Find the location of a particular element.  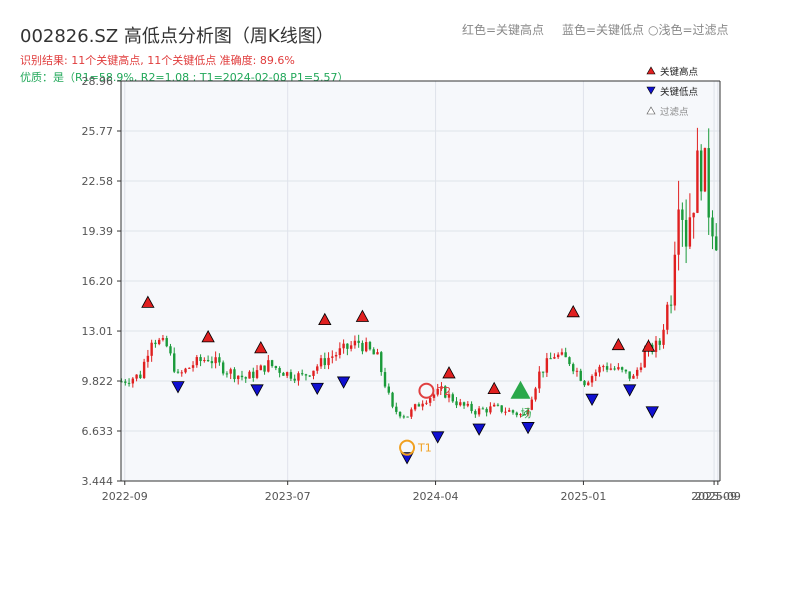

legend-low-icon is located at coordinates (651, 90).